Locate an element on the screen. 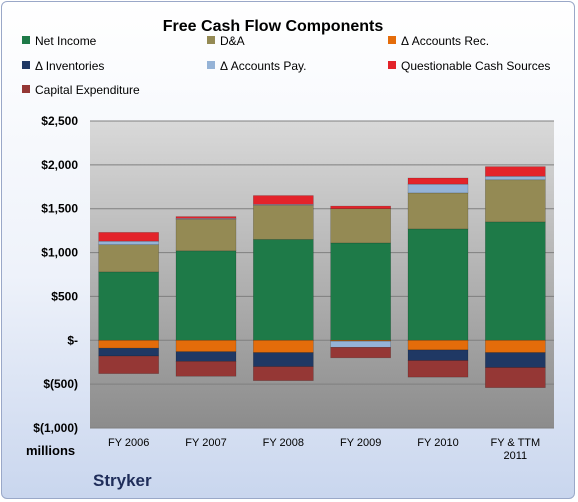 The width and height of the screenshot is (578, 502). legend-label-accounts-pay: Δ Accounts Pay. is located at coordinates (263, 66).